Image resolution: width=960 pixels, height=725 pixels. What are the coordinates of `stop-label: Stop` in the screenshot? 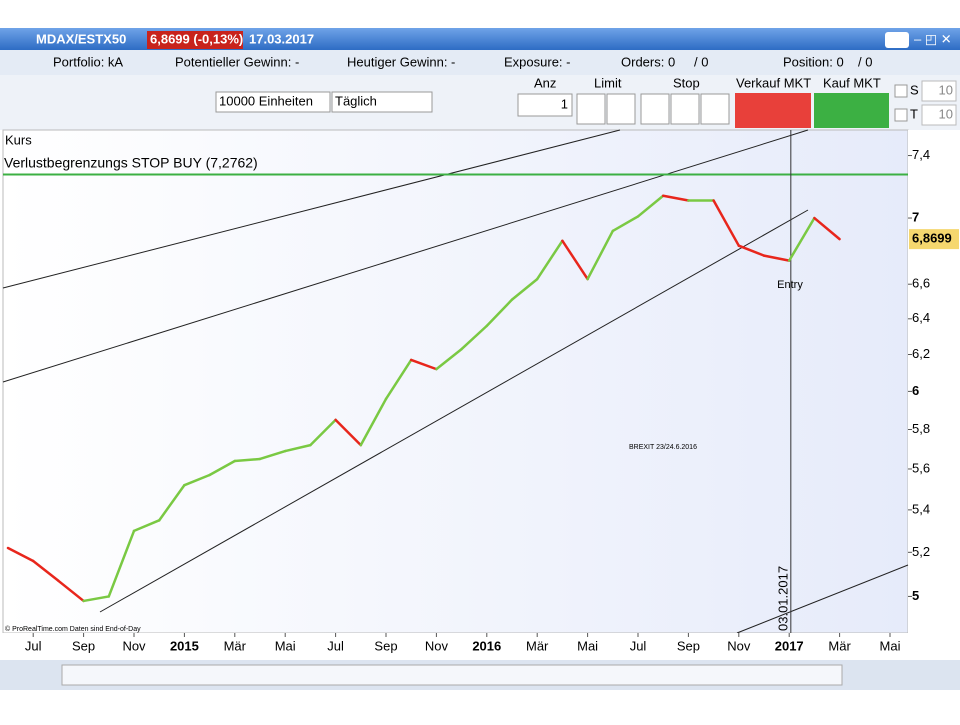 It's located at (686, 82).